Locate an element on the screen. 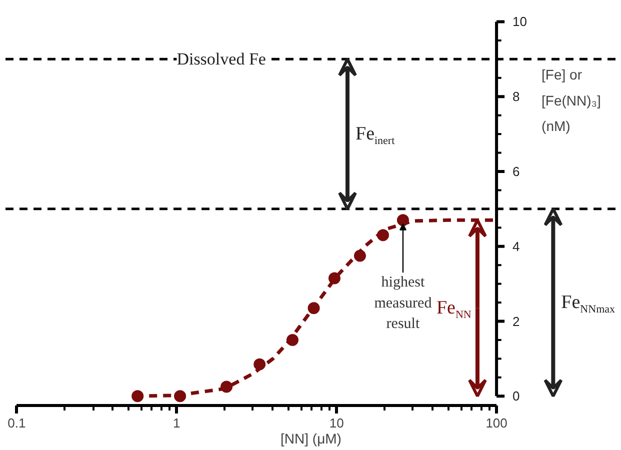 Image resolution: width=621 pixels, height=450 pixels. x-tick-label: 0.1 is located at coordinates (17, 423).